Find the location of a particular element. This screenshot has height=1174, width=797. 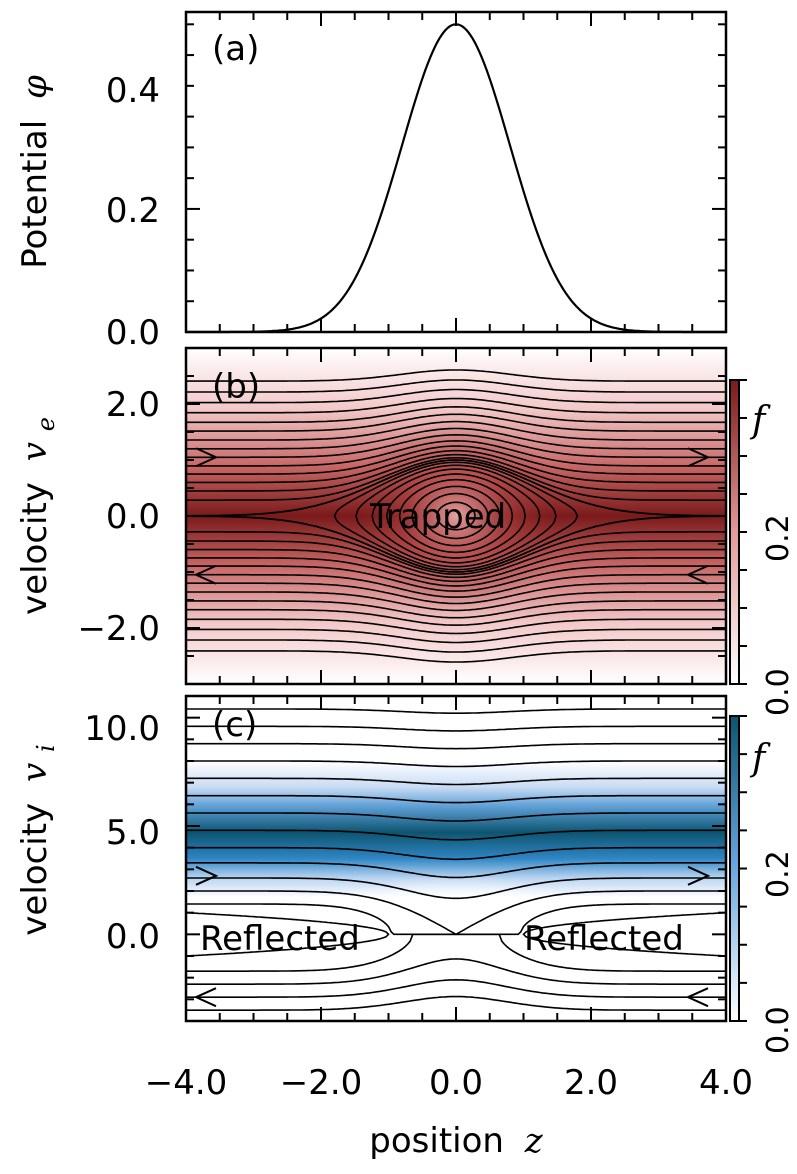

panel-b-colorbar-ticks is located at coordinates (743, 532).